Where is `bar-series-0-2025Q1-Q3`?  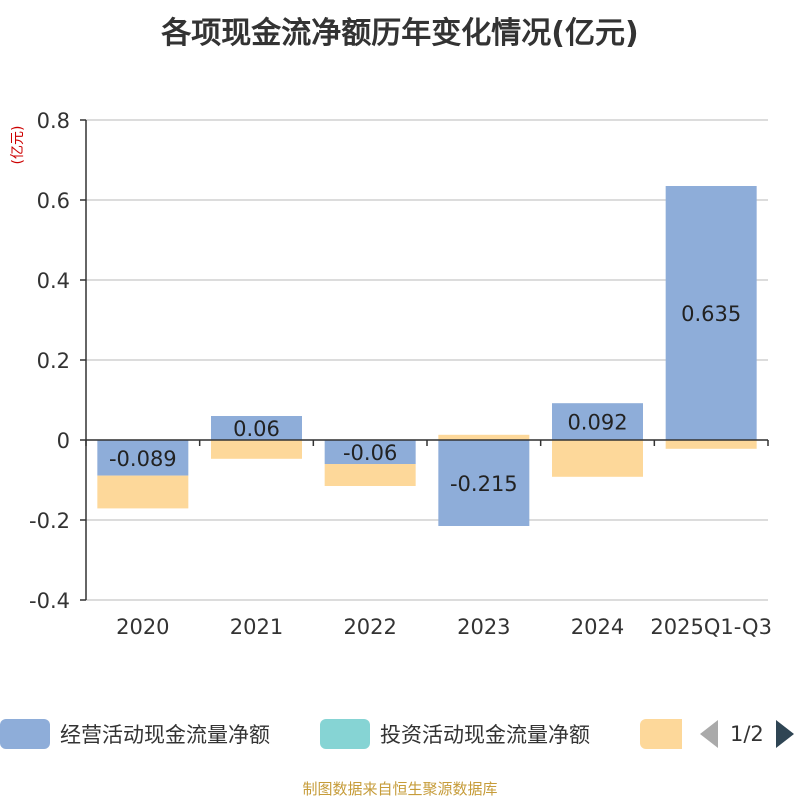
bar-series-0-2025Q1-Q3 is located at coordinates (711, 313).